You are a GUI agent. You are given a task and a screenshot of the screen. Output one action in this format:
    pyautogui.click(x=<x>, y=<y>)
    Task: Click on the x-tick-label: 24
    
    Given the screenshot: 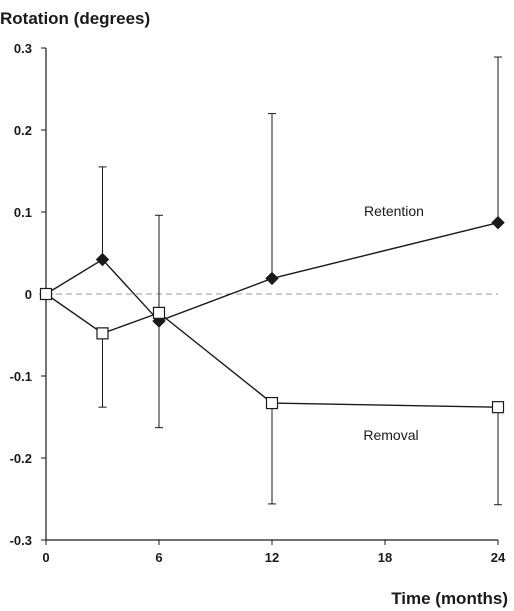 What is the action you would take?
    pyautogui.click(x=498, y=557)
    